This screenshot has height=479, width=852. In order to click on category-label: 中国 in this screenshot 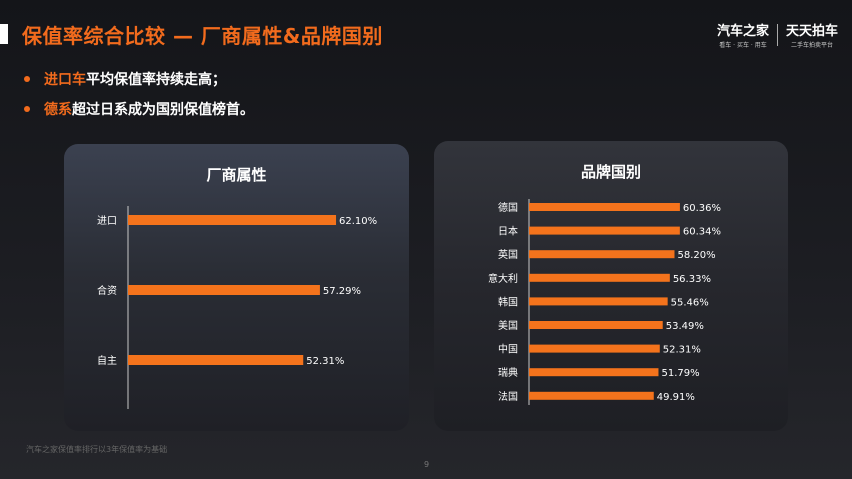, I will do `click(508, 349)`.